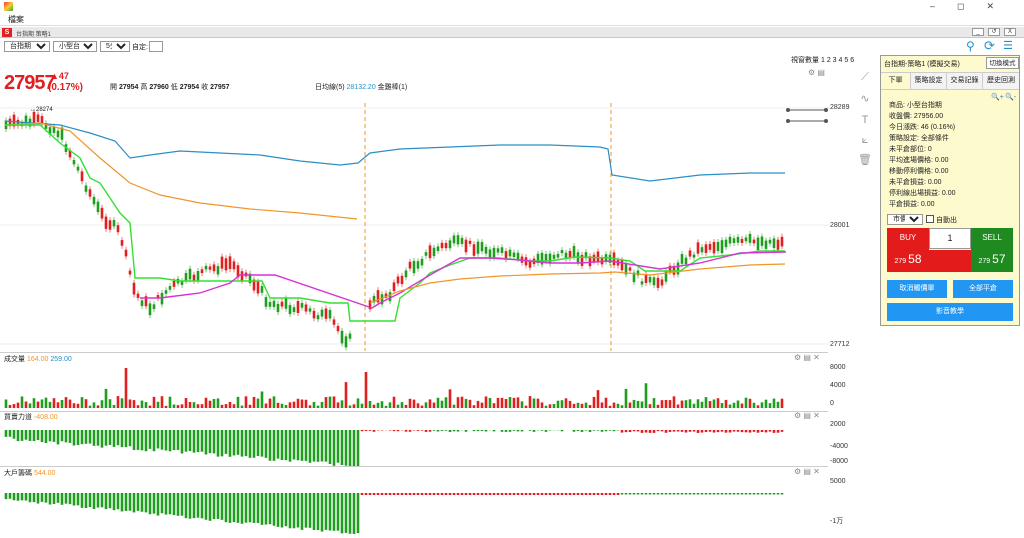  Describe the element at coordinates (834, 60) in the screenshot. I see `window-count-3: 3` at that location.